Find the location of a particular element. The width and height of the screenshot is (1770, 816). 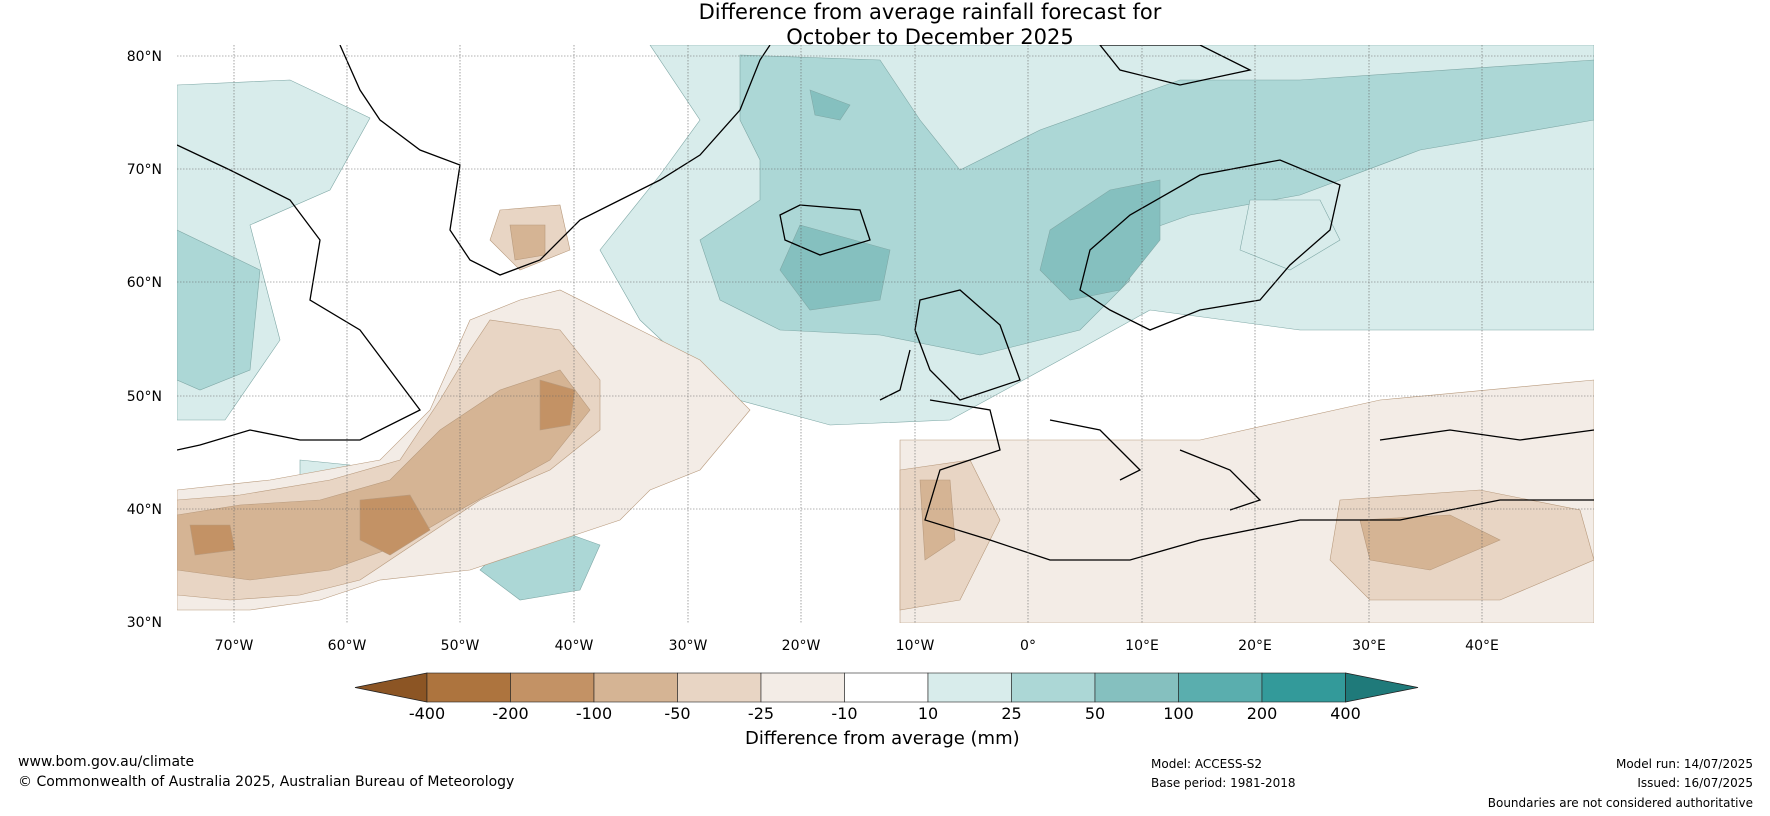

colorbar-tick-label: -100 is located at coordinates (594, 713).